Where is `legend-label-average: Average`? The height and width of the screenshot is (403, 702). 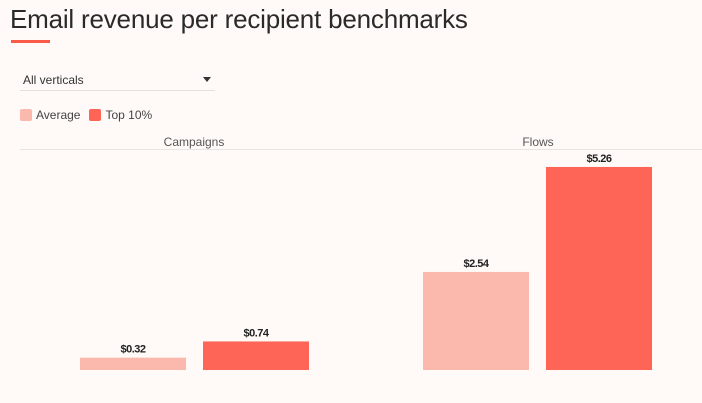 legend-label-average: Average is located at coordinates (58, 115).